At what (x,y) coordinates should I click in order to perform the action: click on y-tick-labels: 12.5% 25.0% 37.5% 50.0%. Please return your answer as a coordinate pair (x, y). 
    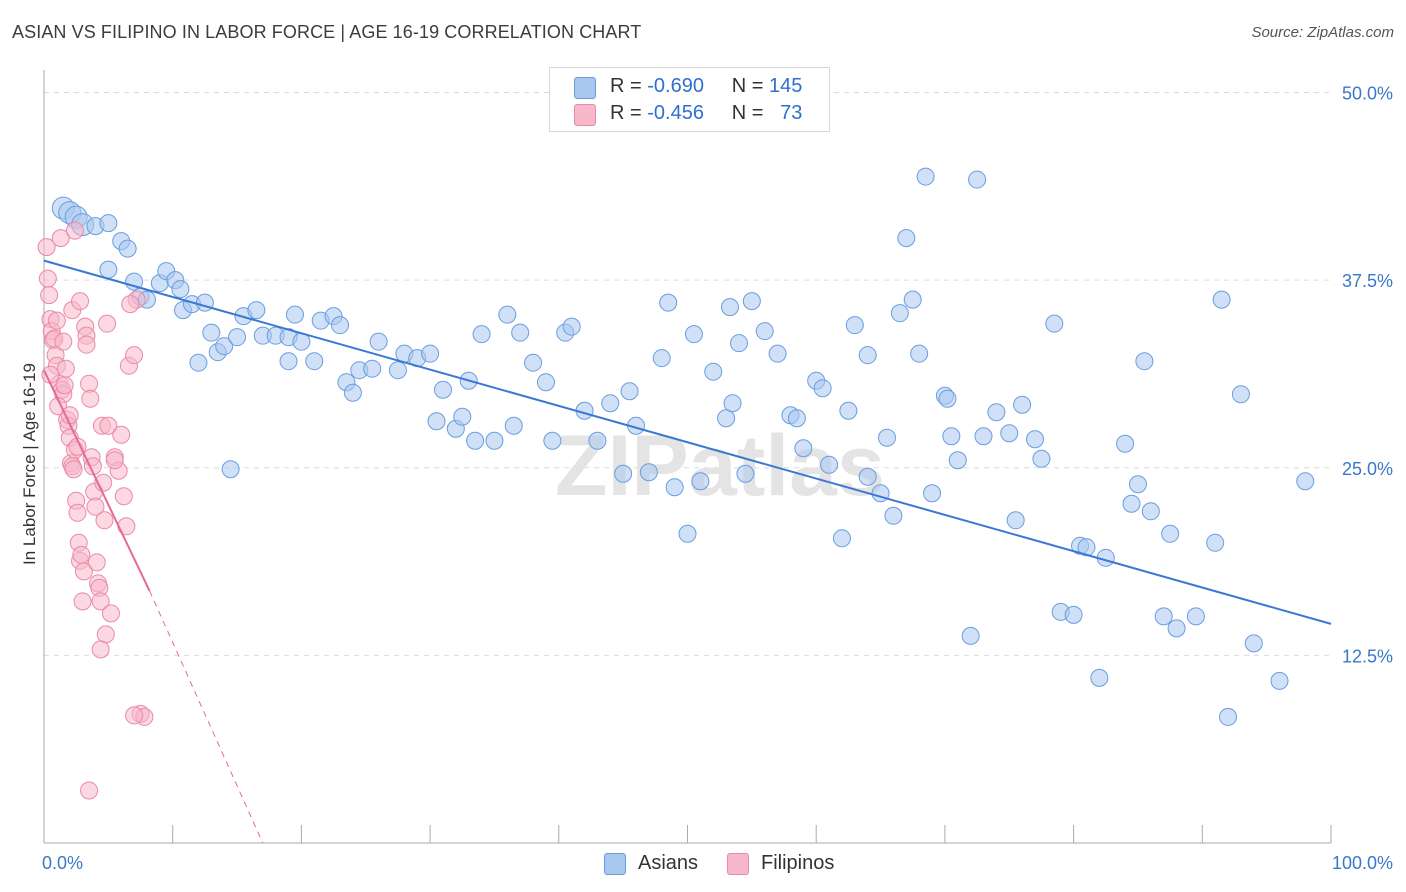
    Looking at the image, I should click on (1367, 375).